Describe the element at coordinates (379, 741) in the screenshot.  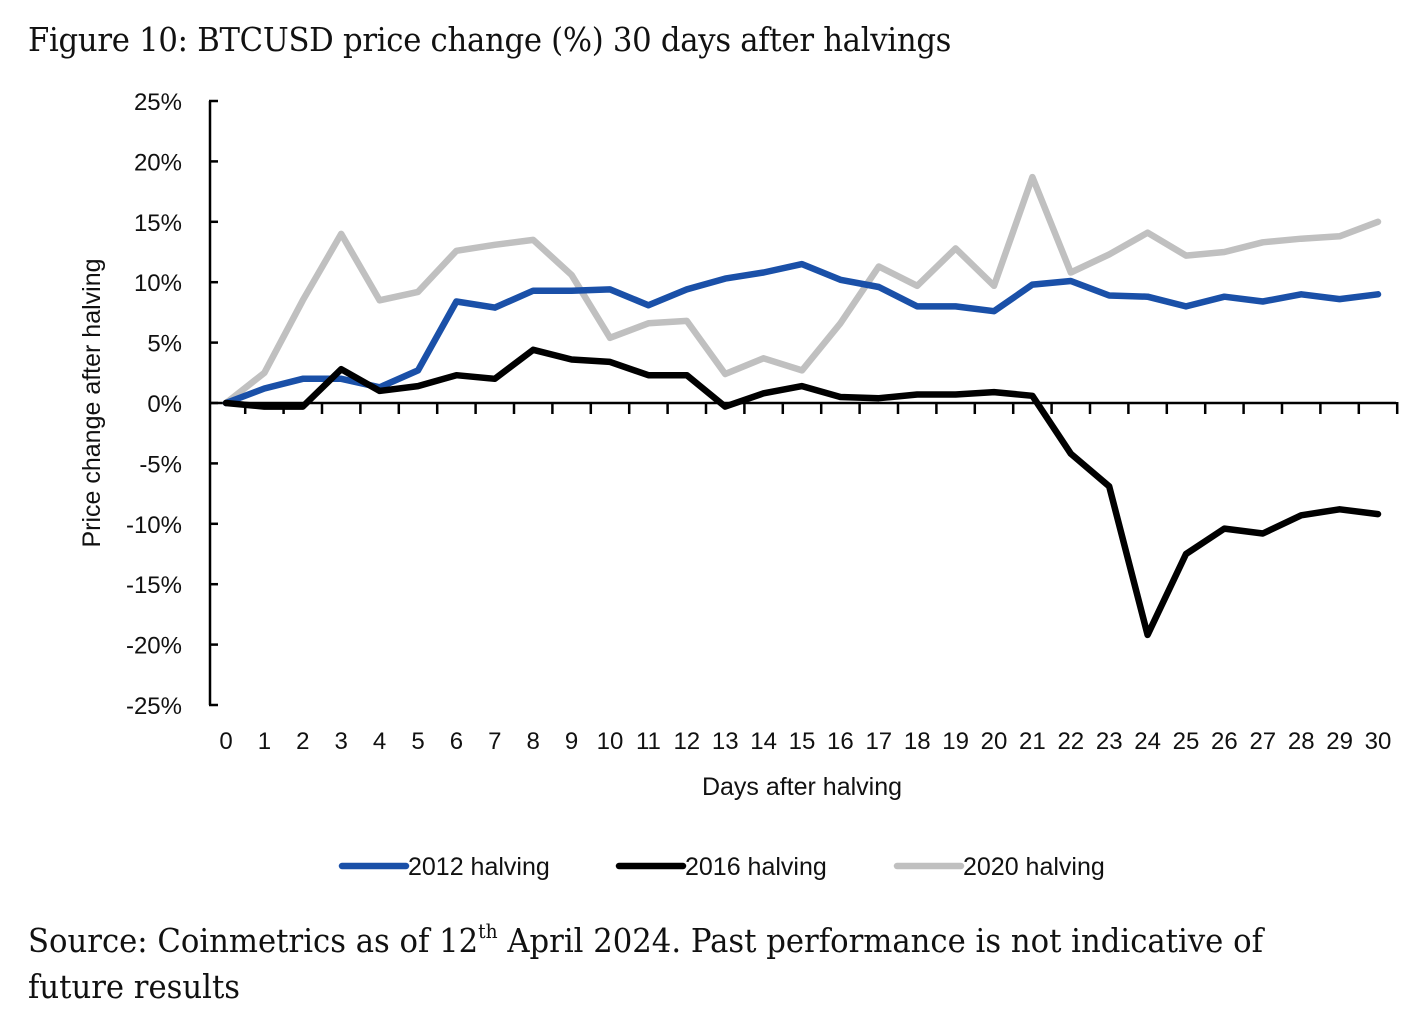
I see `x-tick-label: 4` at that location.